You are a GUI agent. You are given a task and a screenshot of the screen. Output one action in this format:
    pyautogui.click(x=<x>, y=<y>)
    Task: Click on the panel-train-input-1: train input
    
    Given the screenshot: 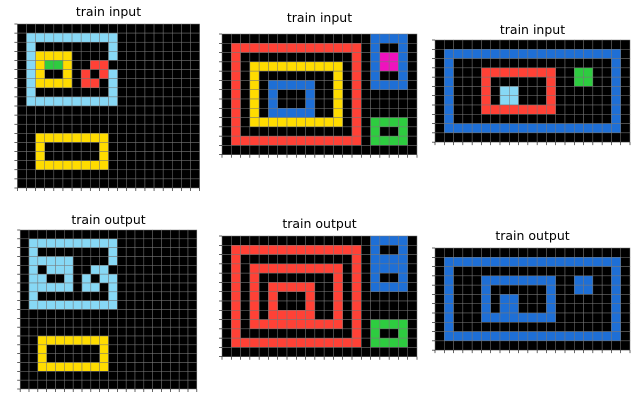 What is the action you would take?
    pyautogui.click(x=108, y=97)
    